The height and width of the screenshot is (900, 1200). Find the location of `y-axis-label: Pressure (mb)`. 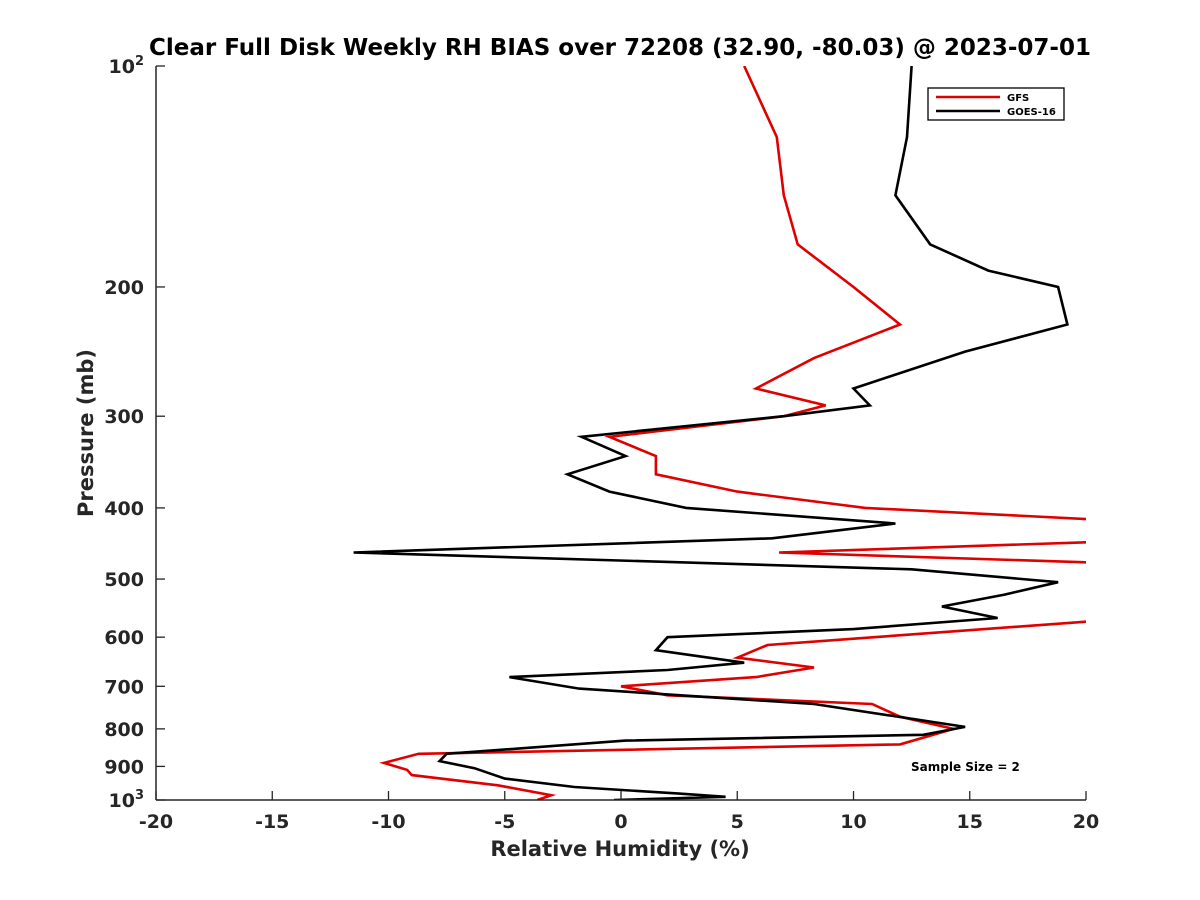

y-axis-label: Pressure (mb) is located at coordinates (86, 433).